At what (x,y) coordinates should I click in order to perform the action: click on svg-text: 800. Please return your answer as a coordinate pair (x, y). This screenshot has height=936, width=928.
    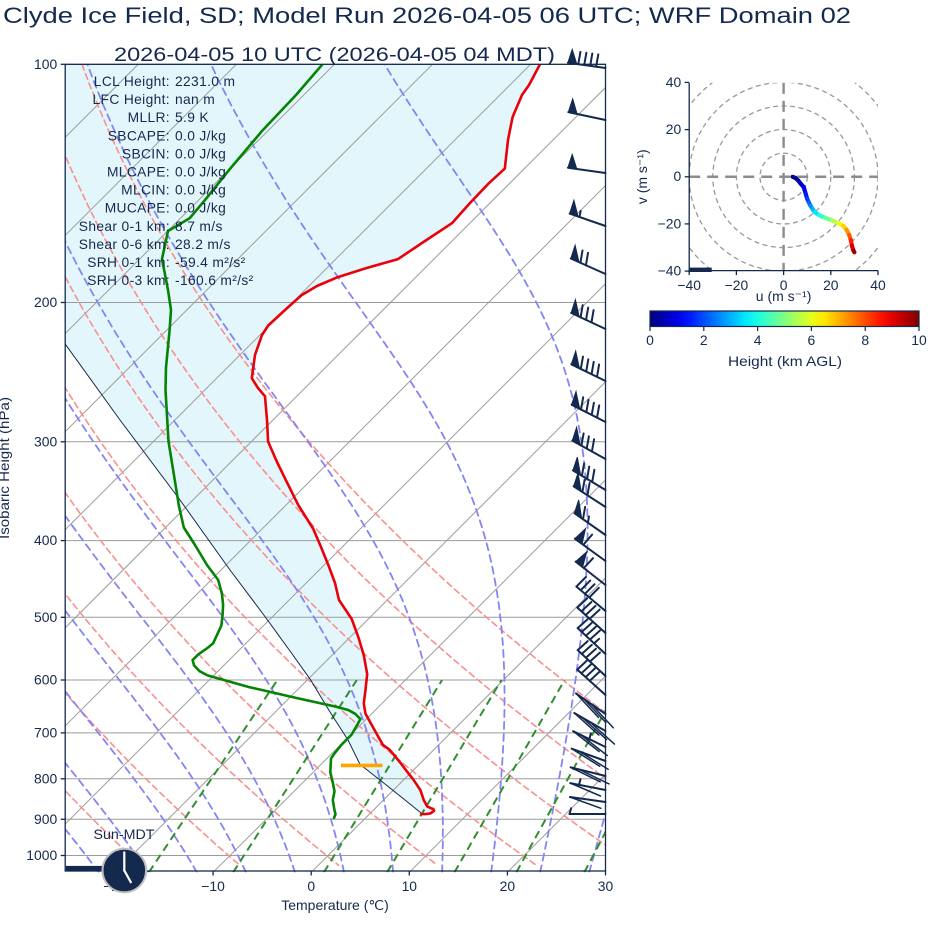
    Looking at the image, I should click on (45, 778).